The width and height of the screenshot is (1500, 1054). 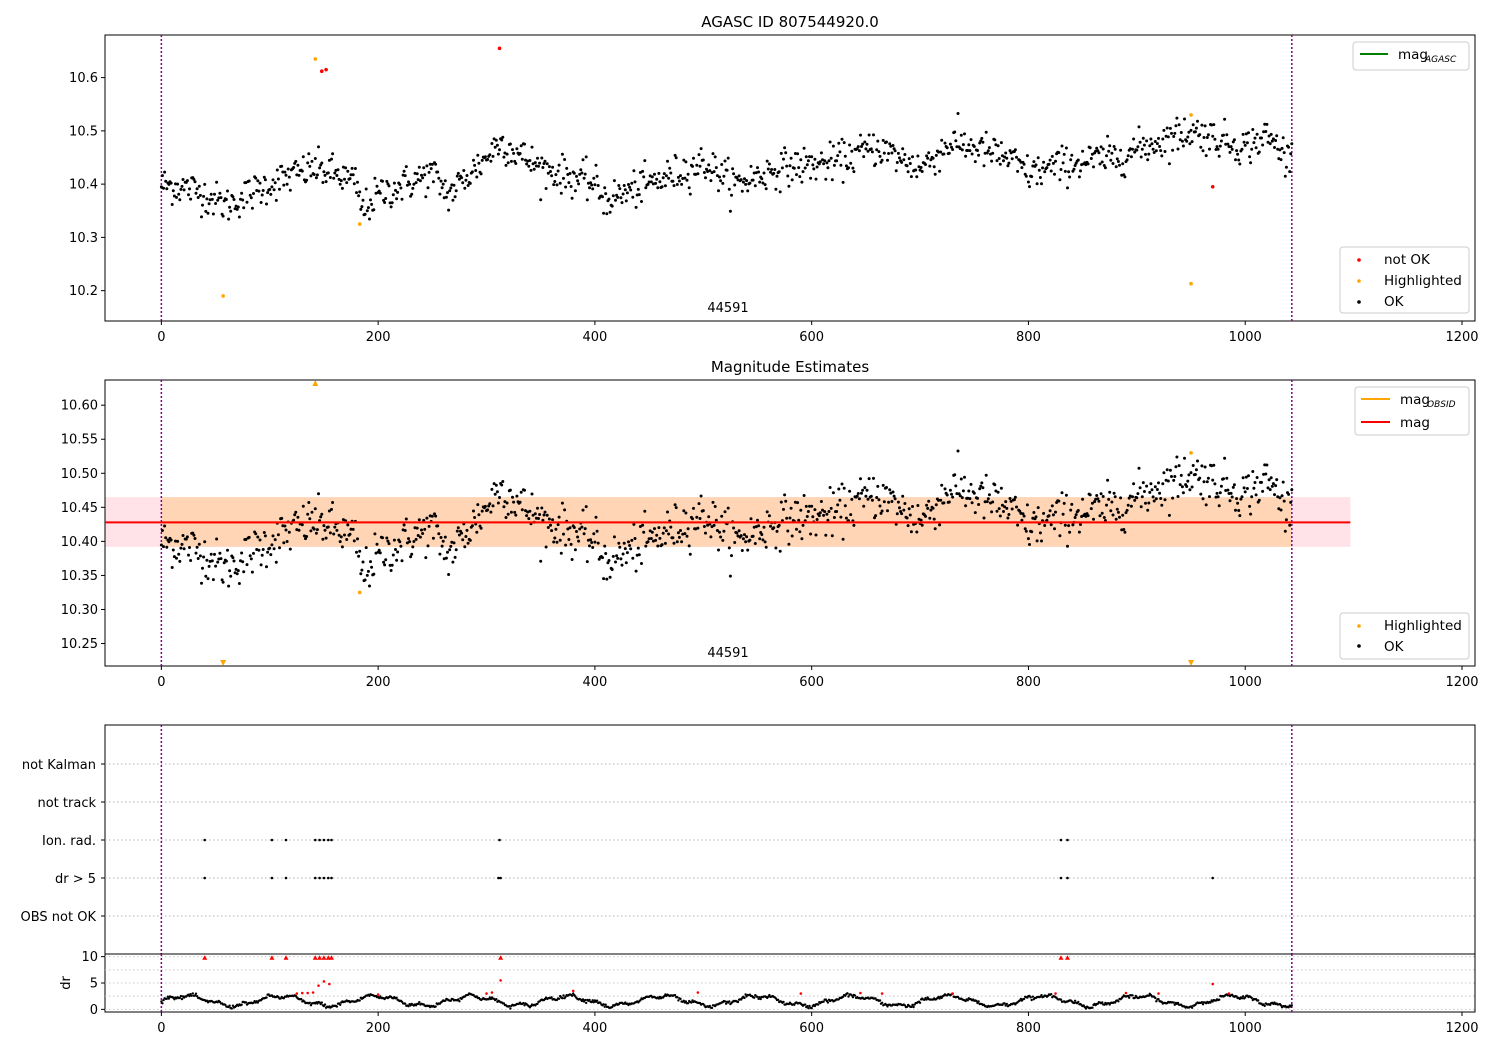 What do you see at coordinates (378, 1028) in the screenshot?
I see `x-tick-label-200: 200` at bounding box center [378, 1028].